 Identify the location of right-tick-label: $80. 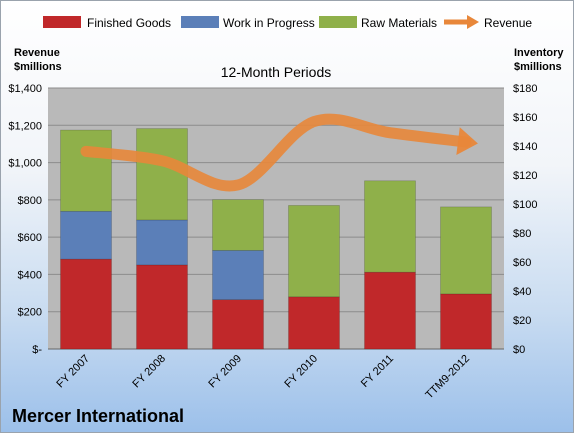
(522, 234).